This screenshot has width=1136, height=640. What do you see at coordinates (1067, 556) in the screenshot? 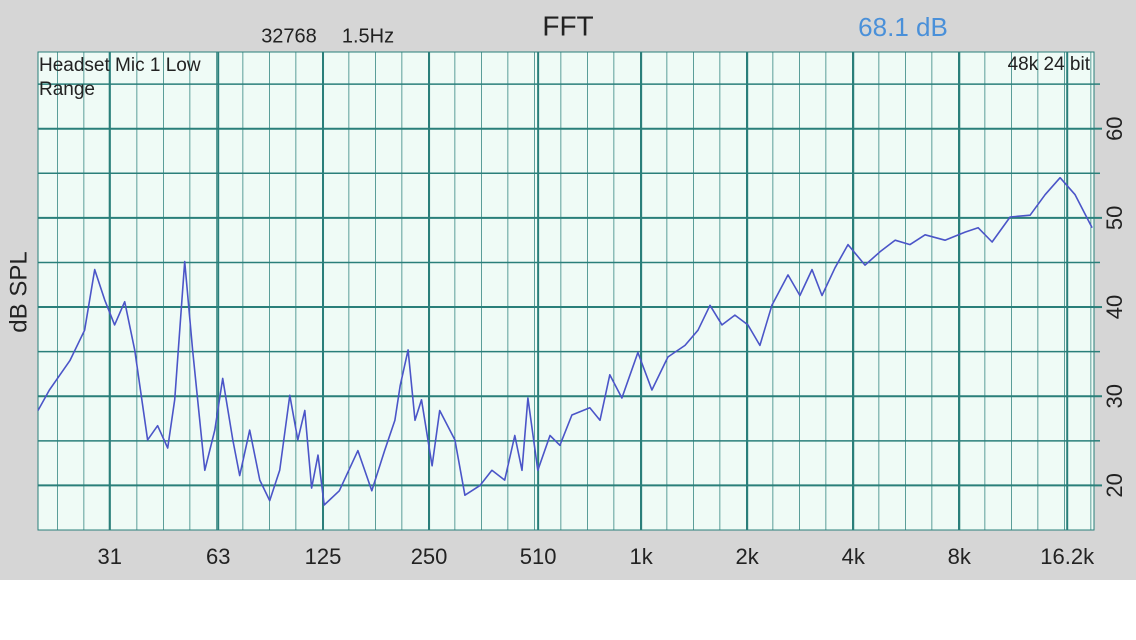
I see `x-tick-label: 16.2k` at bounding box center [1067, 556].